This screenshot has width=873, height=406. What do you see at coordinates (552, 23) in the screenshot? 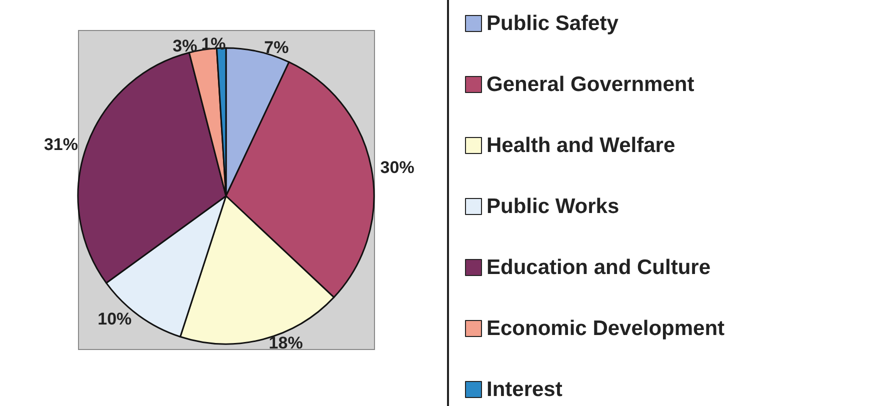
I see `legend-label: Public Safety` at bounding box center [552, 23].